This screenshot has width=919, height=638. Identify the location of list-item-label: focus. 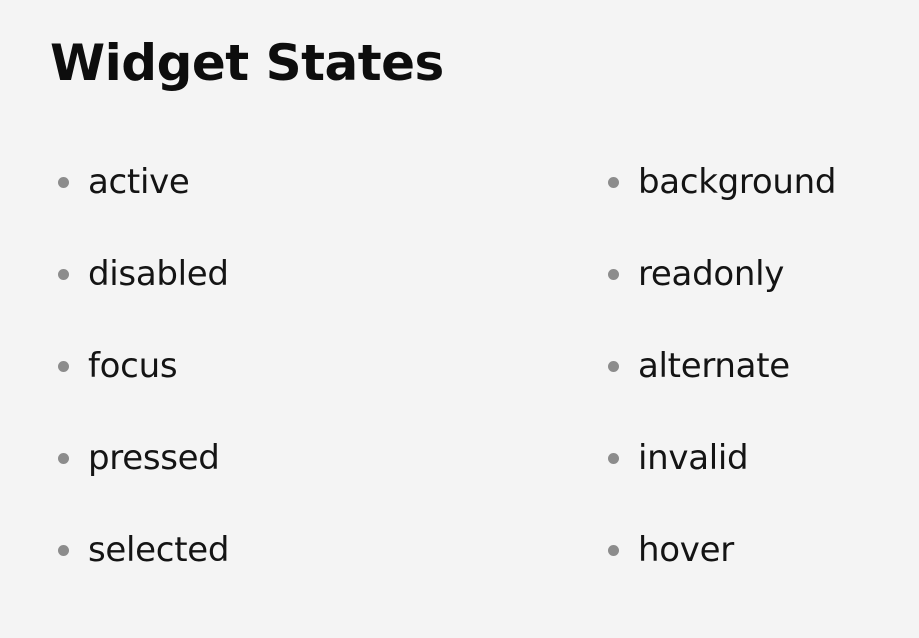
(133, 366).